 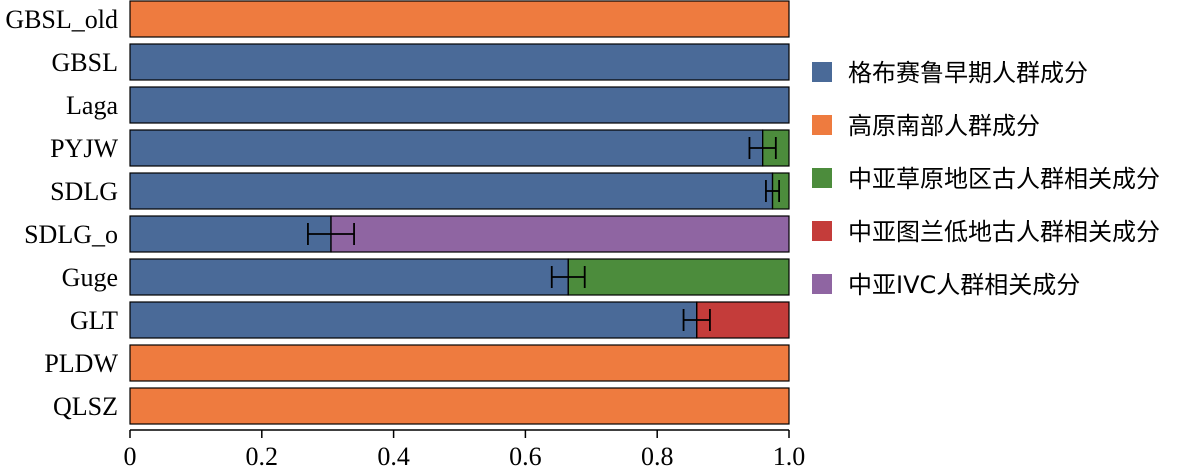 What do you see at coordinates (968, 73) in the screenshot?
I see `legend-label: 格布赛鲁早期人群成分` at bounding box center [968, 73].